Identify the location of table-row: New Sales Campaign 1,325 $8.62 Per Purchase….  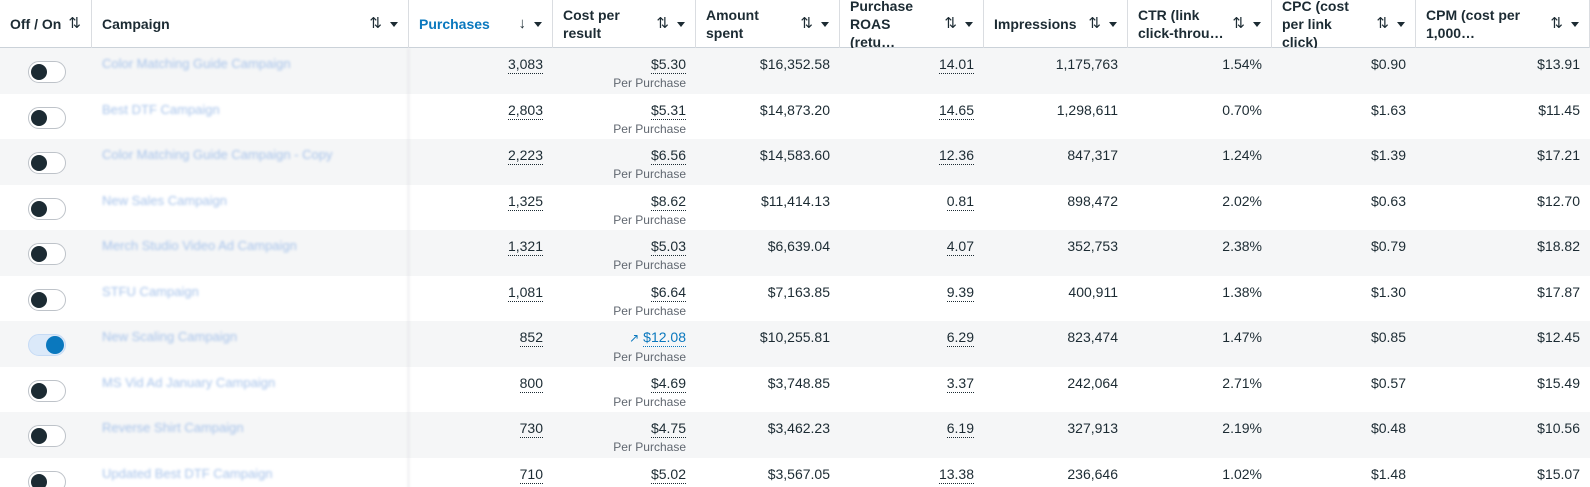
(795, 207).